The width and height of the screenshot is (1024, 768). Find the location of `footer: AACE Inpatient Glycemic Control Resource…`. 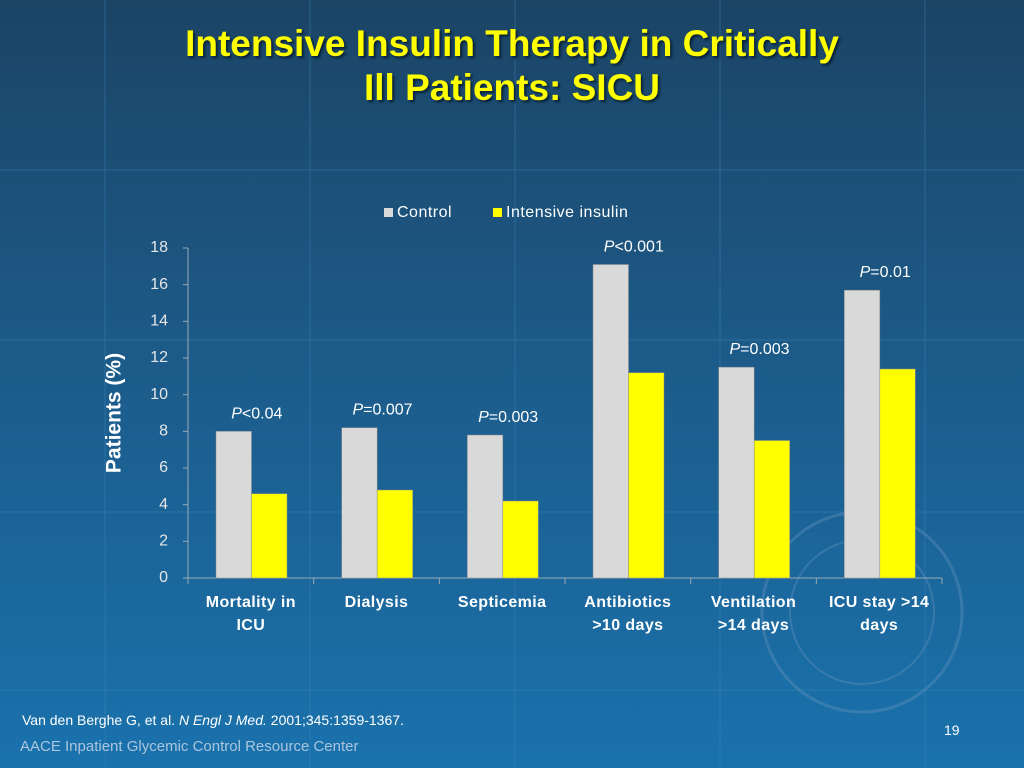

footer: AACE Inpatient Glycemic Control Resource… is located at coordinates (189, 746).